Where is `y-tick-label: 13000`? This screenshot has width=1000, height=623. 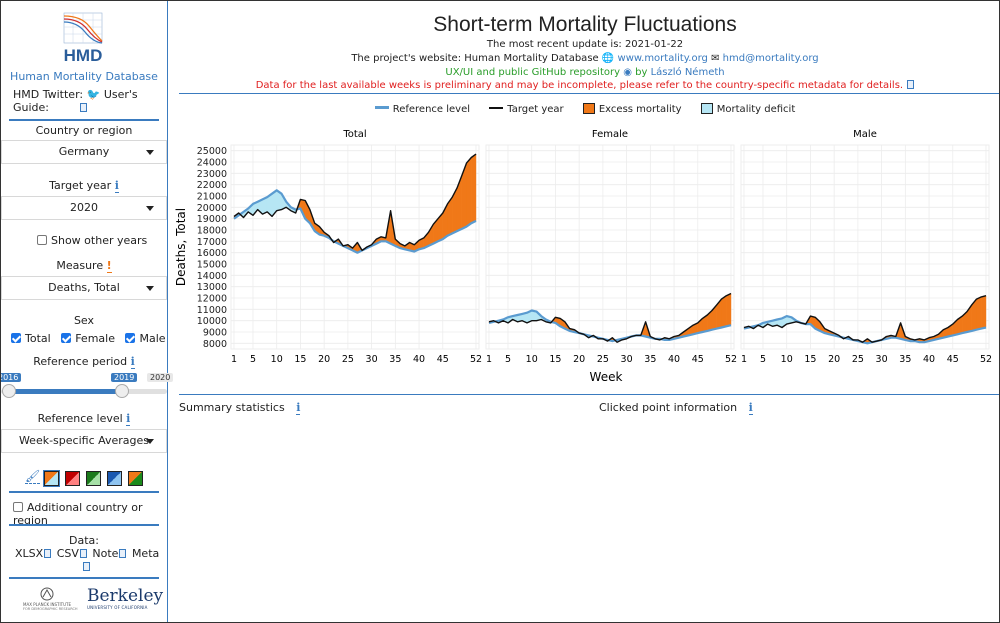
y-tick-label: 13000 is located at coordinates (212, 287).